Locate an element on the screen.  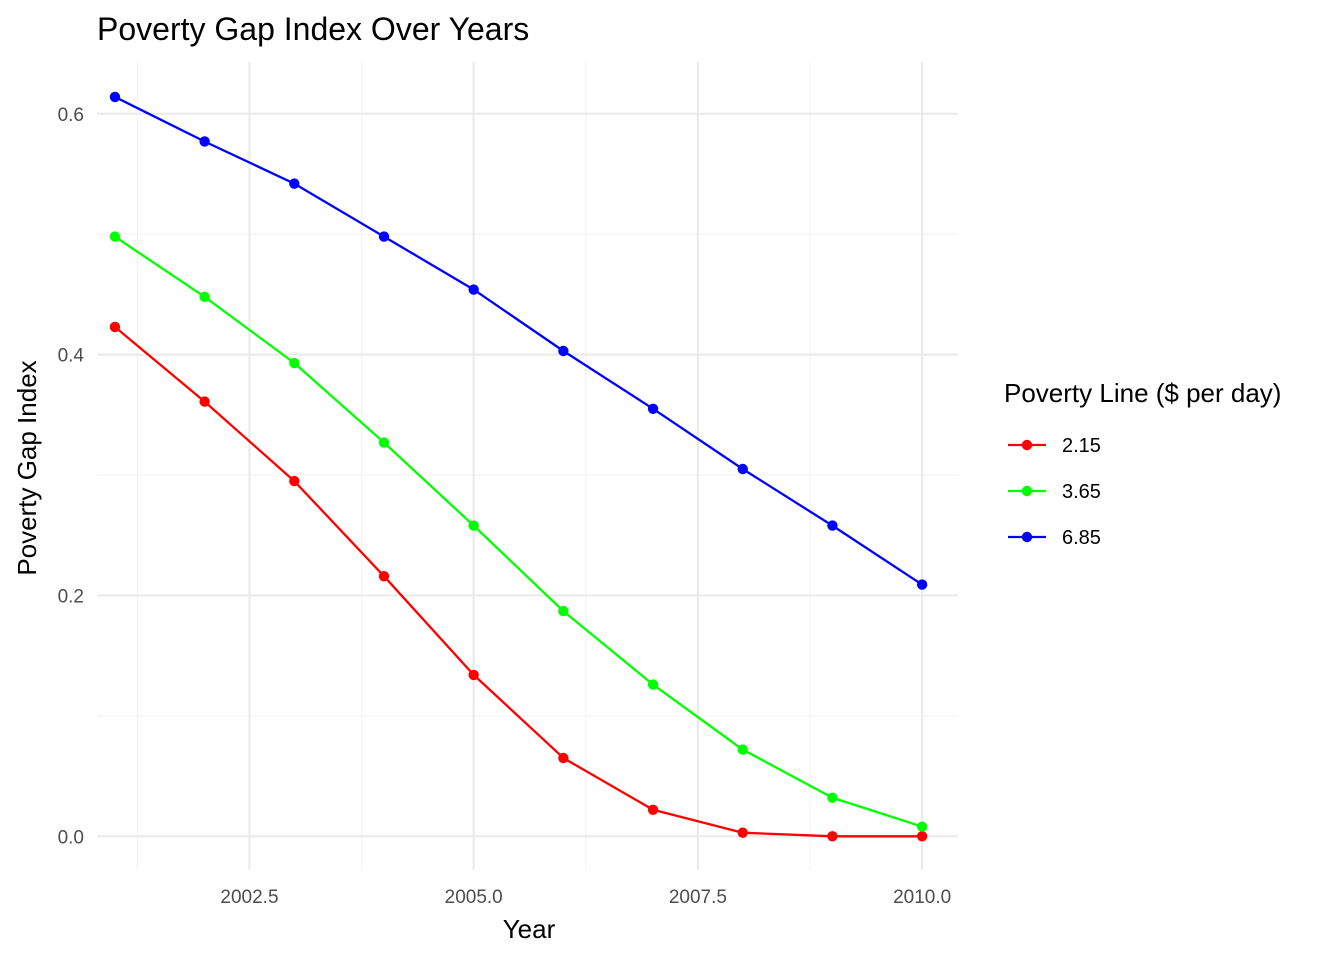
y-tick-label: 0.4 is located at coordinates (71, 356).